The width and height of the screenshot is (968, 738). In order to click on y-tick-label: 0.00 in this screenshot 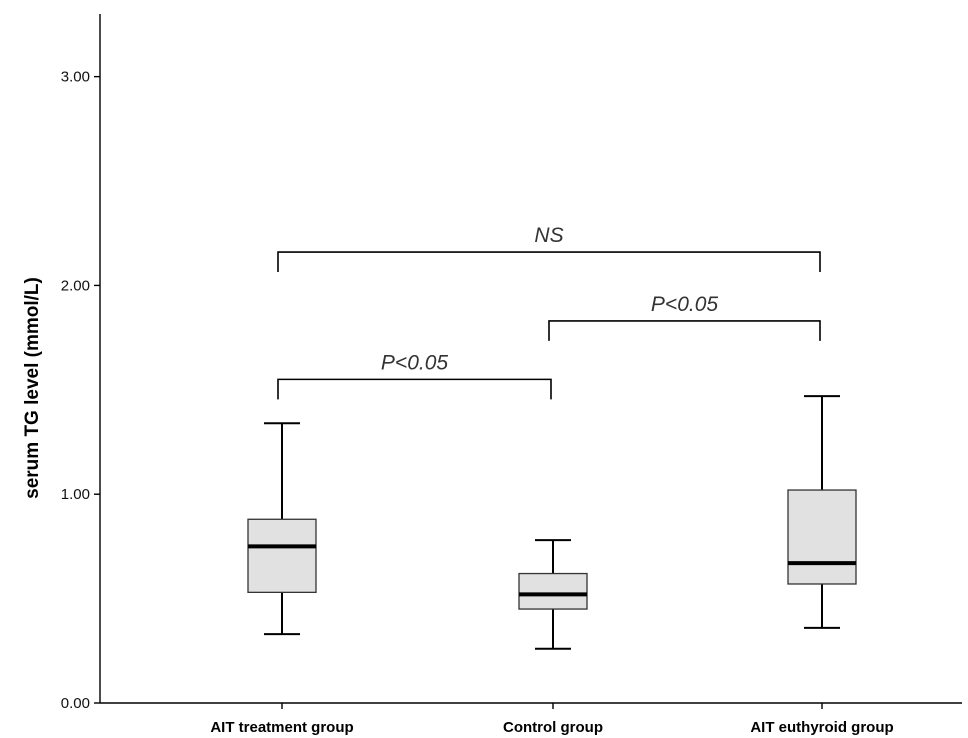, I will do `click(75, 703)`.